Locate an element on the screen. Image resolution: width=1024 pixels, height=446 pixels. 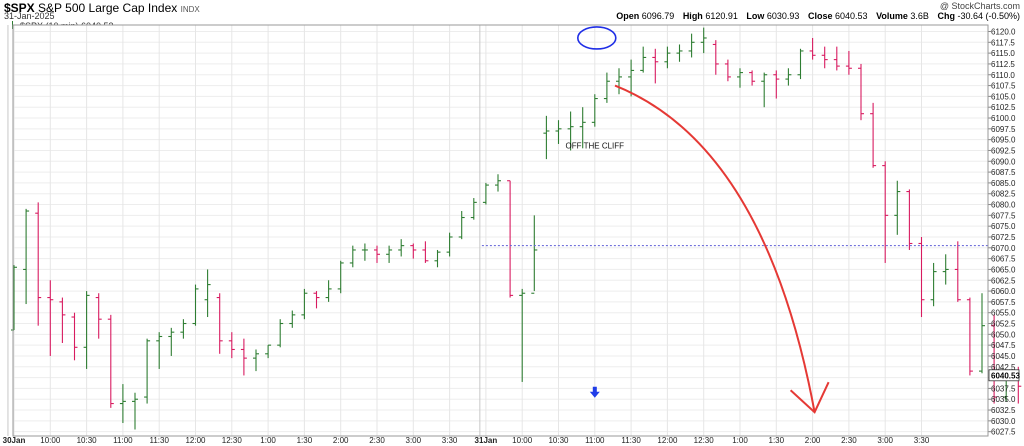
ohlc-key: Close is located at coordinates (820, 16).